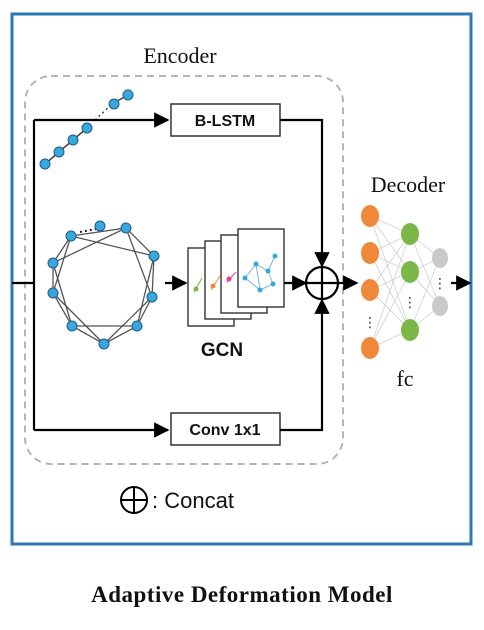 The width and height of the screenshot is (484, 630). I want to click on conv-to-concat, so click(305, 365).